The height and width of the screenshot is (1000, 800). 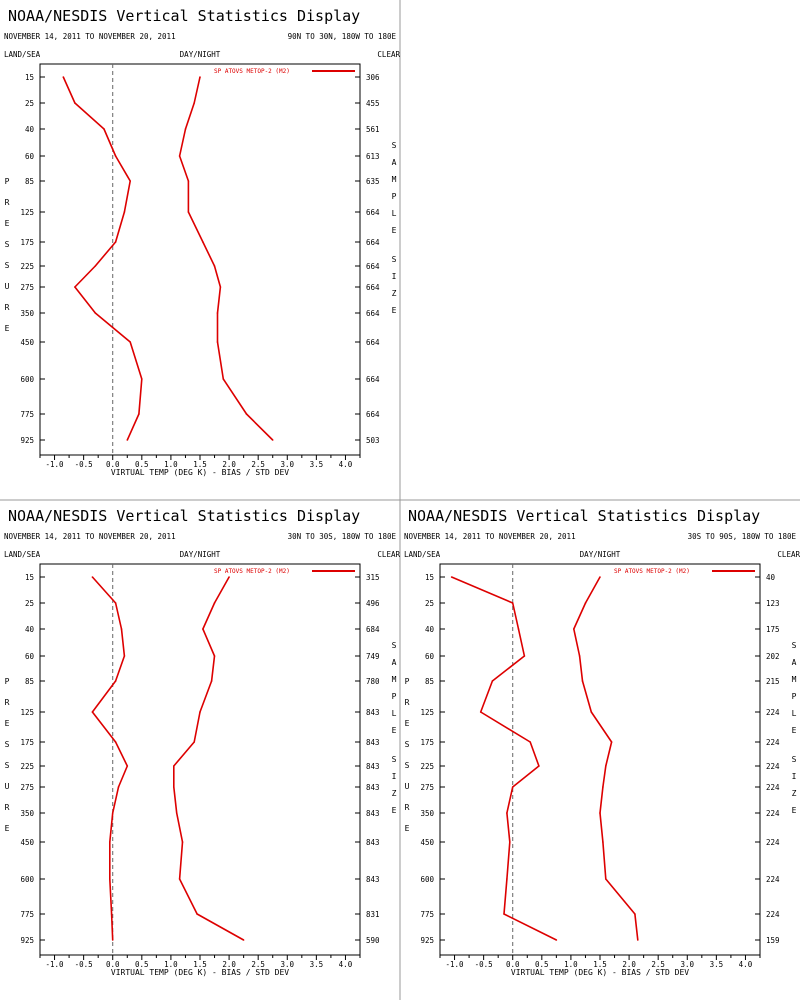 What do you see at coordinates (773, 603) in the screenshot?
I see `sample-size-label: 123` at bounding box center [773, 603].